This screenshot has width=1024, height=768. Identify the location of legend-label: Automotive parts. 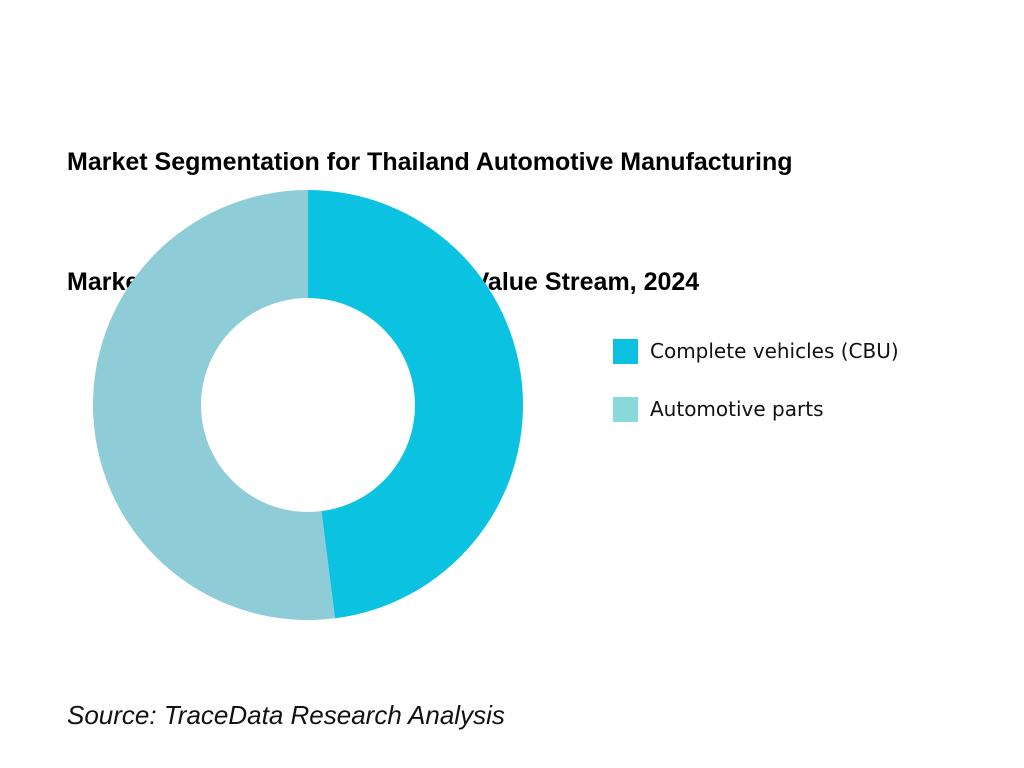
(737, 409).